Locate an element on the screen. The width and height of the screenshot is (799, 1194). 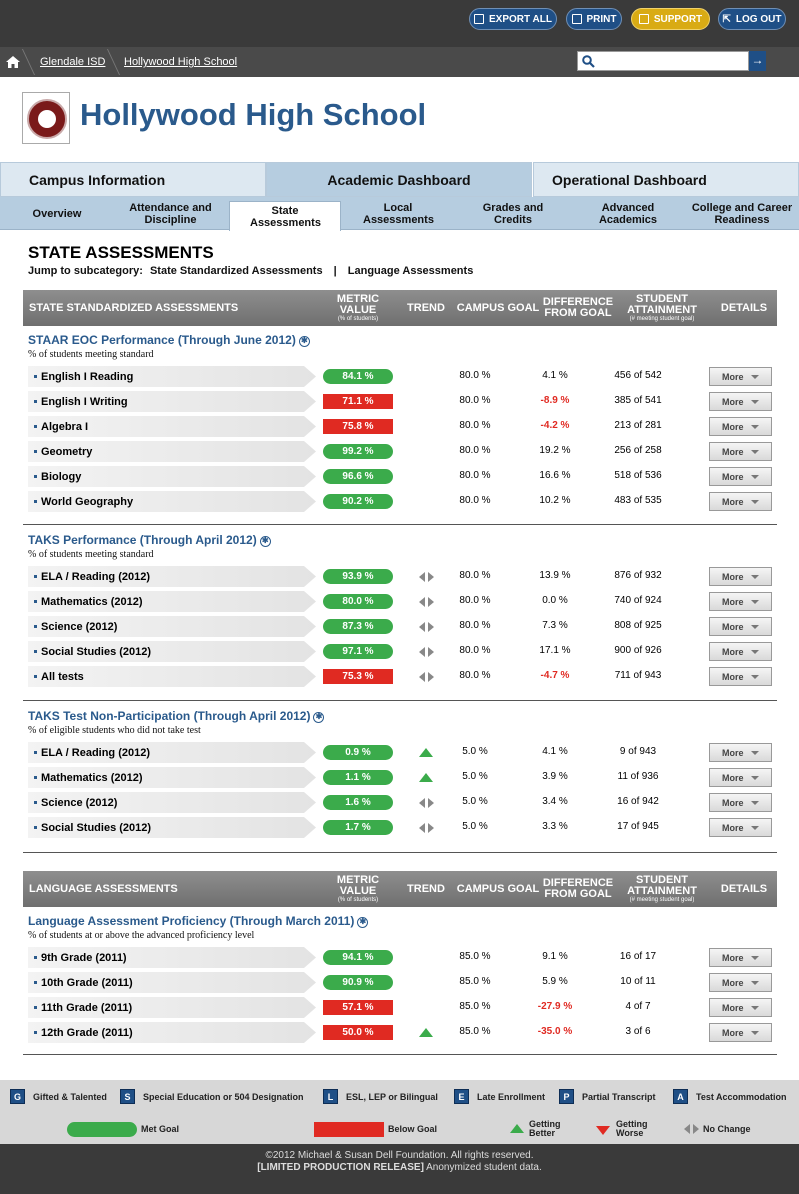
subtab-label: Local Assessments is located at coordinates (398, 213).